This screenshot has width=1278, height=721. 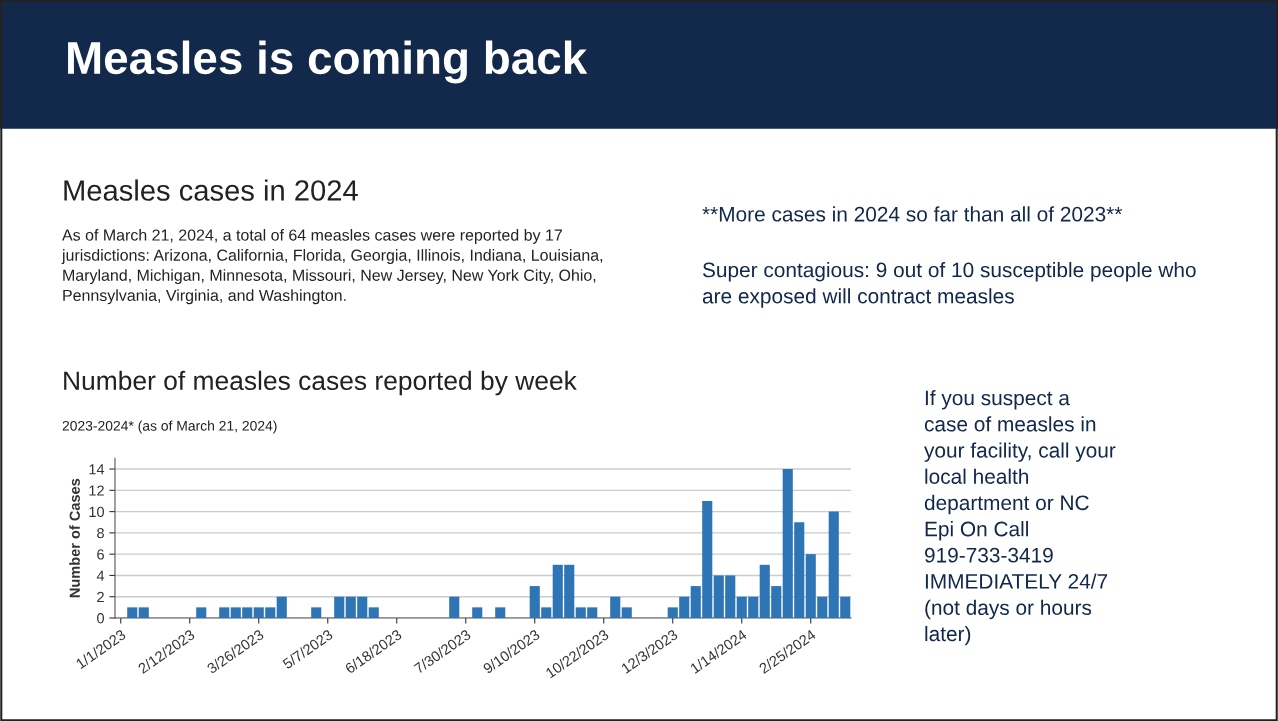 I want to click on text: Measles is coming back, so click(x=328, y=62).